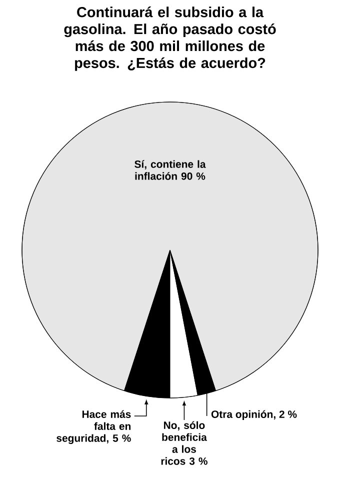 This screenshot has height=500, width=339. I want to click on chart-title: Continuará el subsidio a la gasolina. El año pasado costó más de 300 mil millones de pesos. ¿Estás de acuerdo?, so click(170, 38).